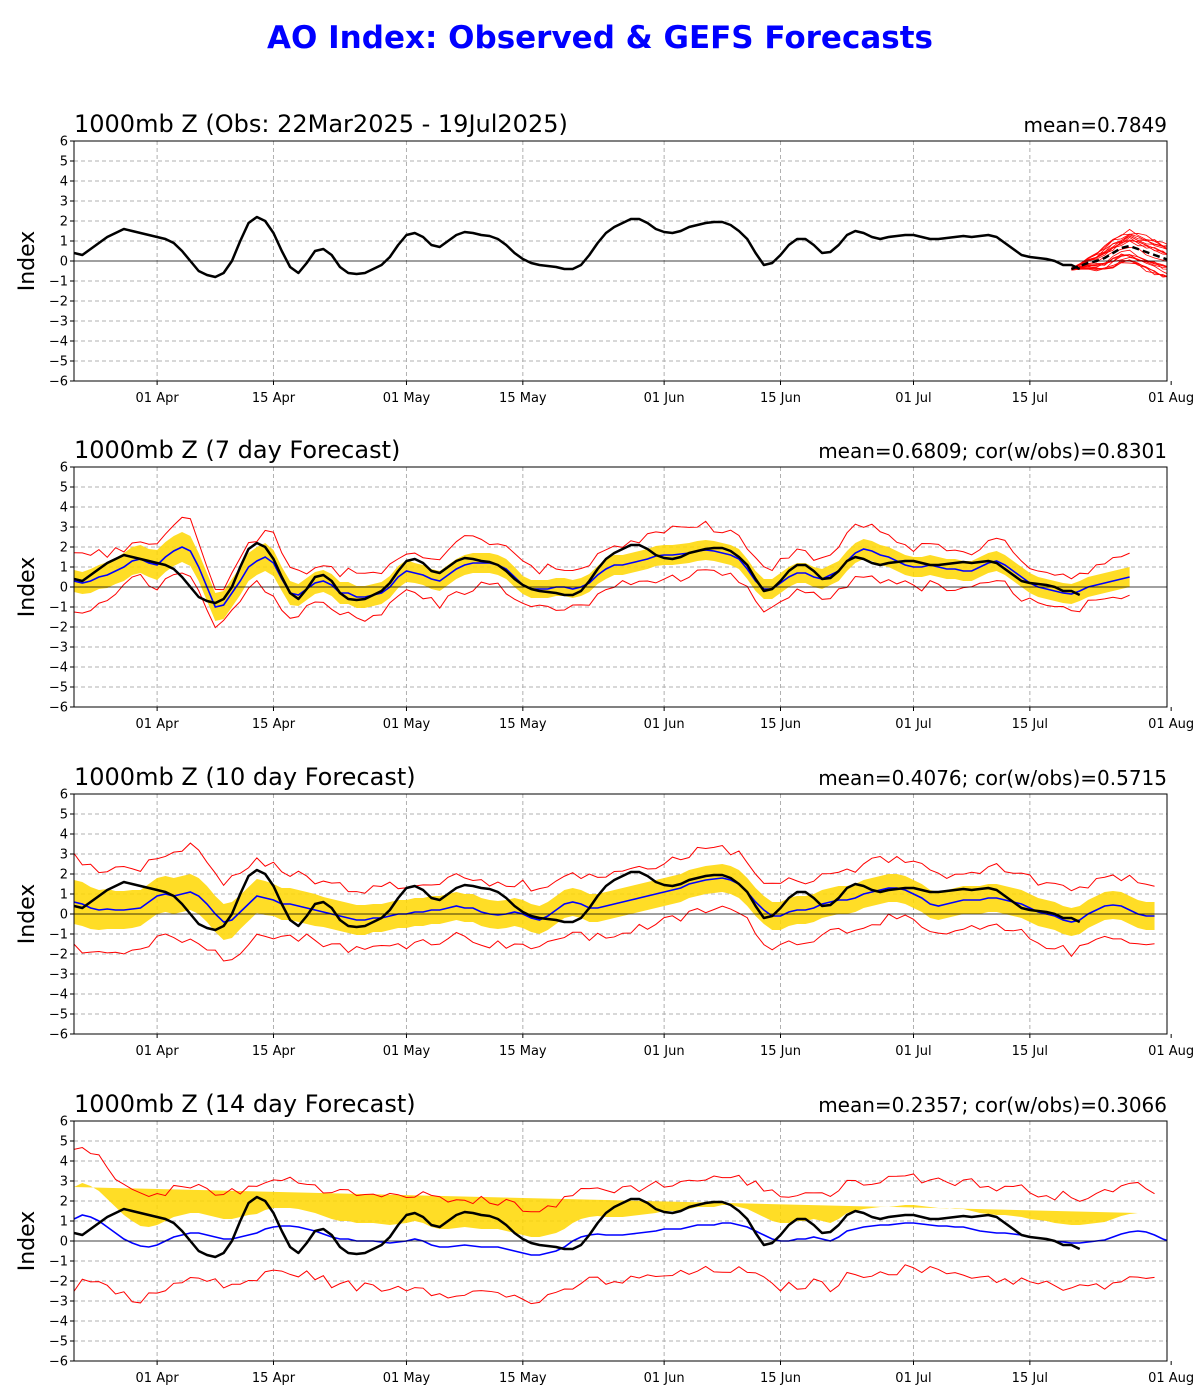 This screenshot has width=1200, height=1400. Describe the element at coordinates (245, 777) in the screenshot. I see `panel-title: 1000mb Z (10 day Forecast)` at that location.